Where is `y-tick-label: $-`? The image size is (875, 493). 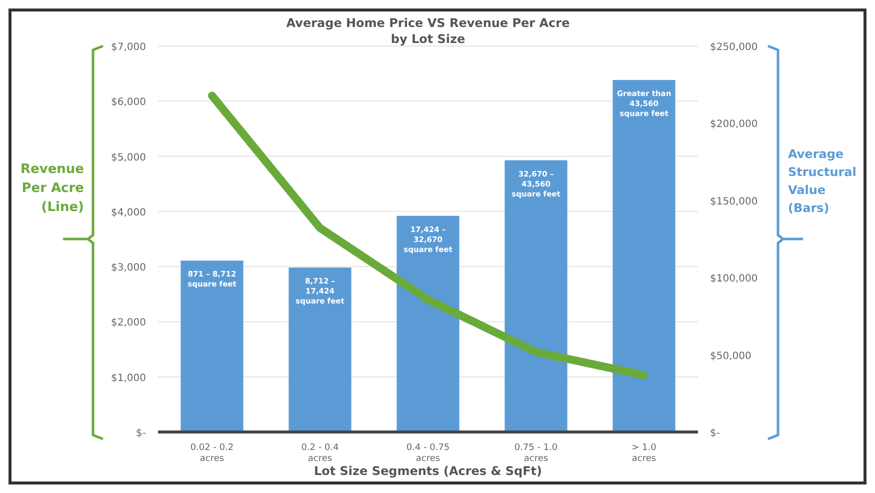 y-tick-label: $- is located at coordinates (141, 433).